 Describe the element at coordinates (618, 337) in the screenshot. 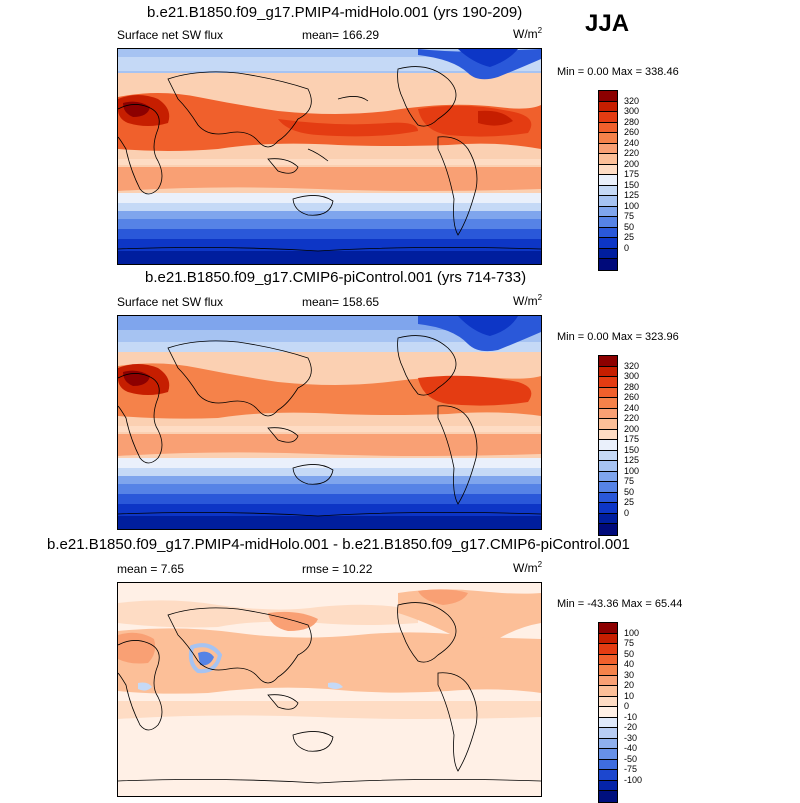

I see `panel2-minmax-label: Min = 0.00 Max = 323.96` at that location.